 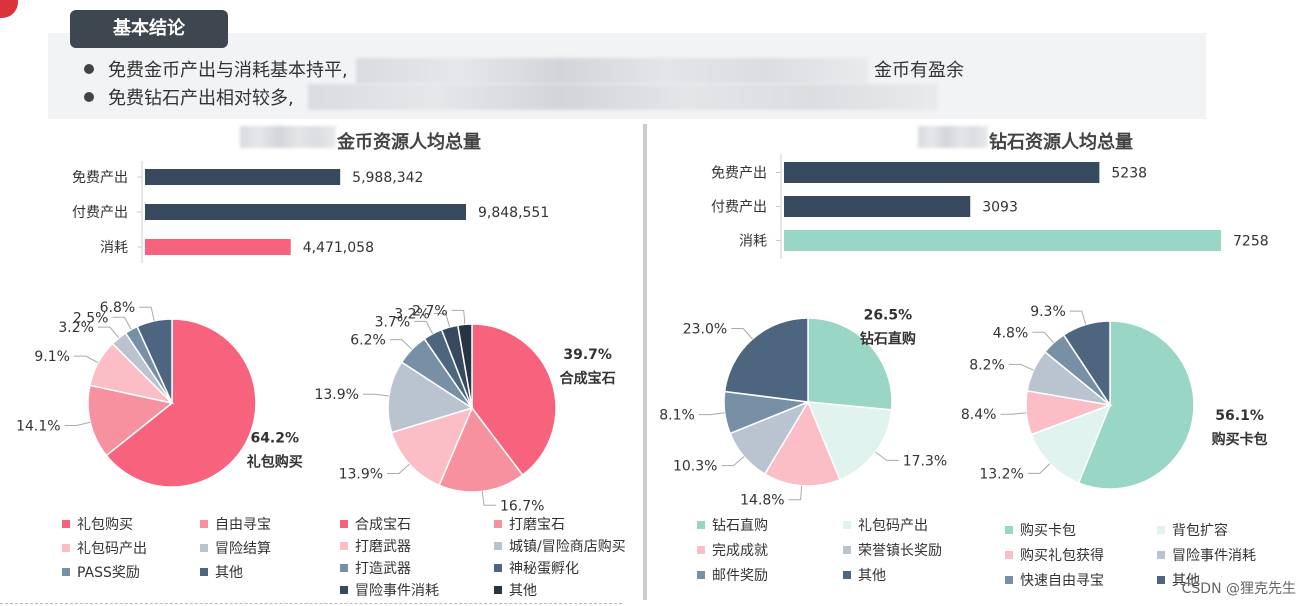 I want to click on right-panel-title: 钻石资源人均总量, so click(x=1061, y=142).